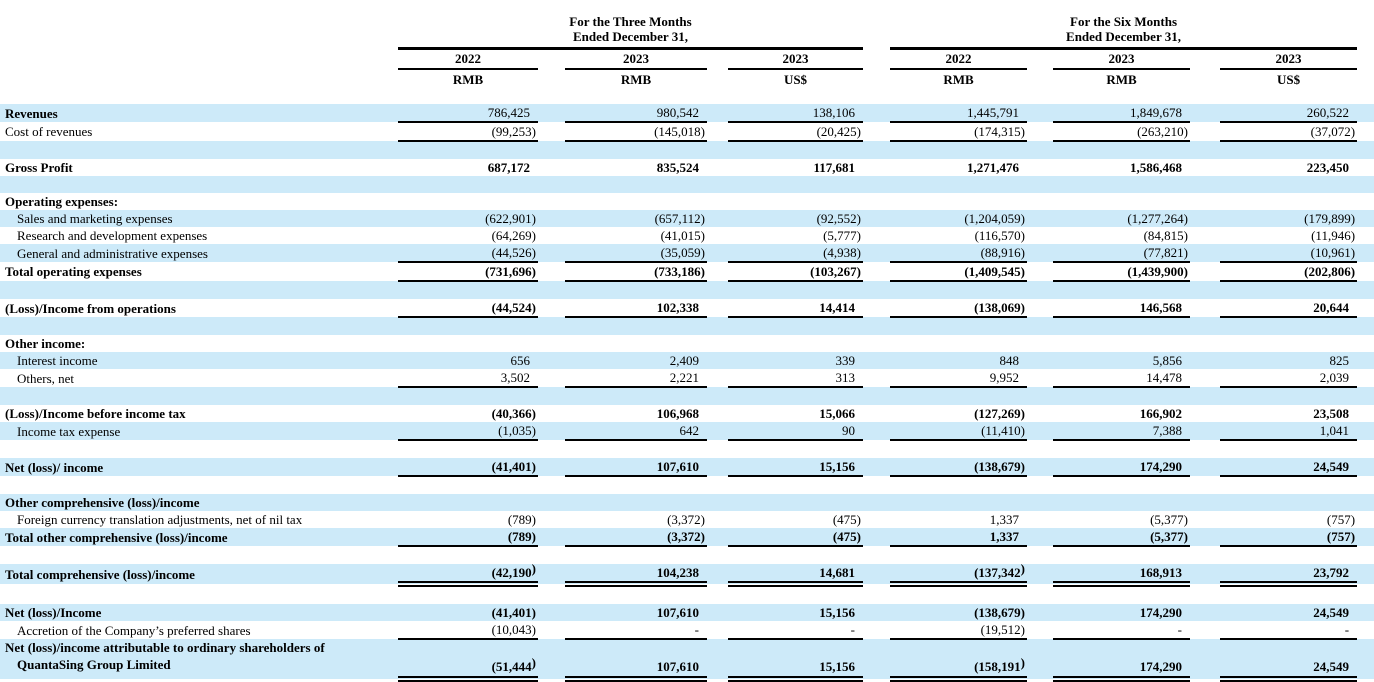  Describe the element at coordinates (468, 431) in the screenshot. I see `value-cell: (1,035)` at that location.